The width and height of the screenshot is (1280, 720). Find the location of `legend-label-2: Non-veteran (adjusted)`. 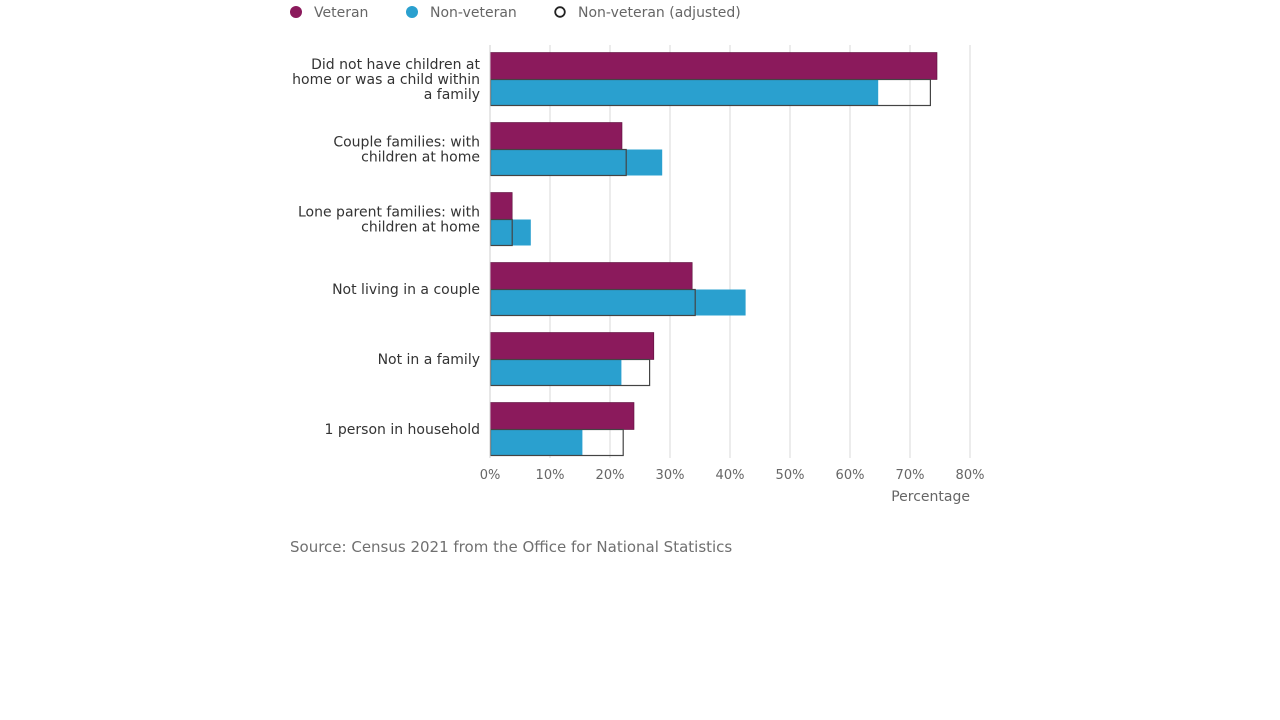

legend-label-2: Non-veteran (adjusted) is located at coordinates (659, 13).